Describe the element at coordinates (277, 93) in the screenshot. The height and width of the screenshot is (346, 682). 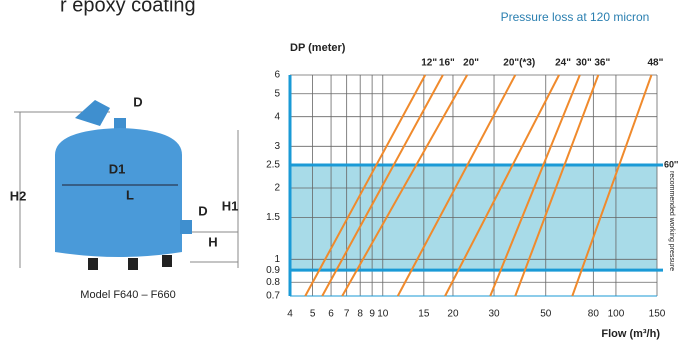
I see `y-tick-label: 5` at that location.